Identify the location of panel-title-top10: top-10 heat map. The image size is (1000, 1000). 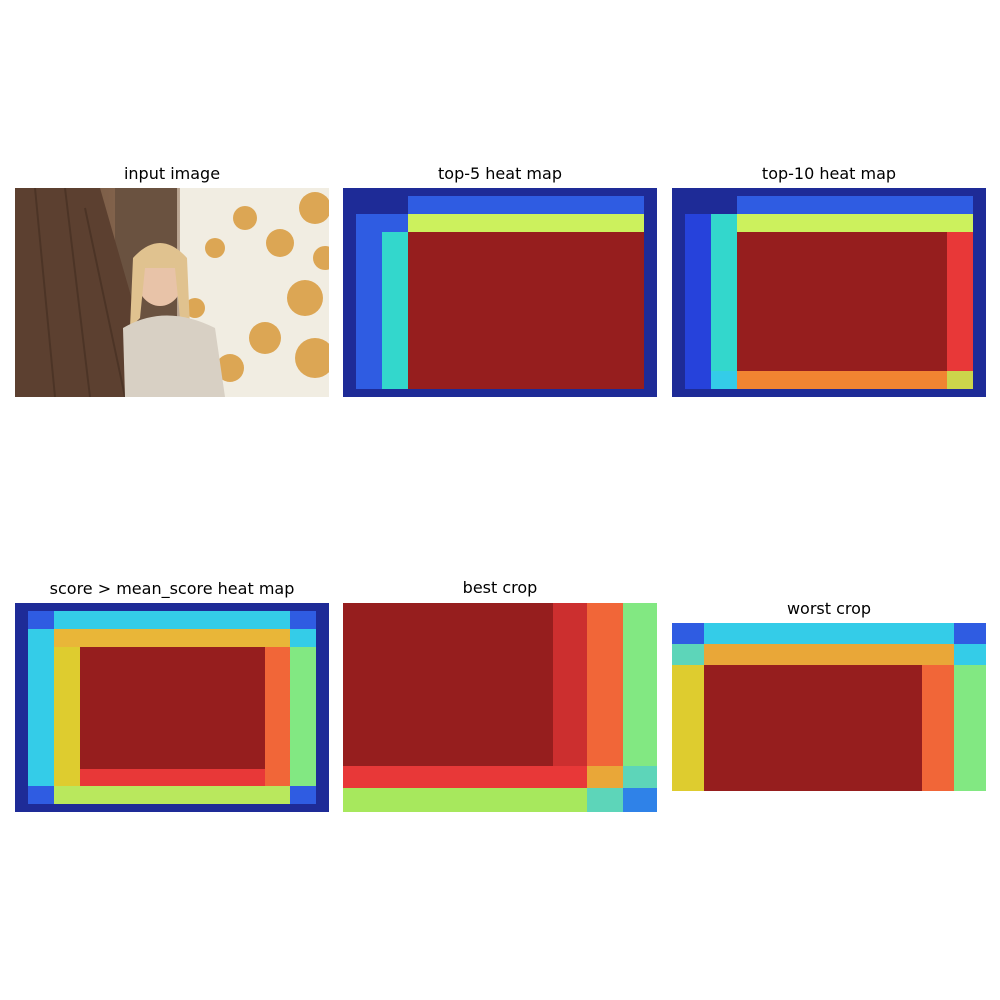
(829, 173).